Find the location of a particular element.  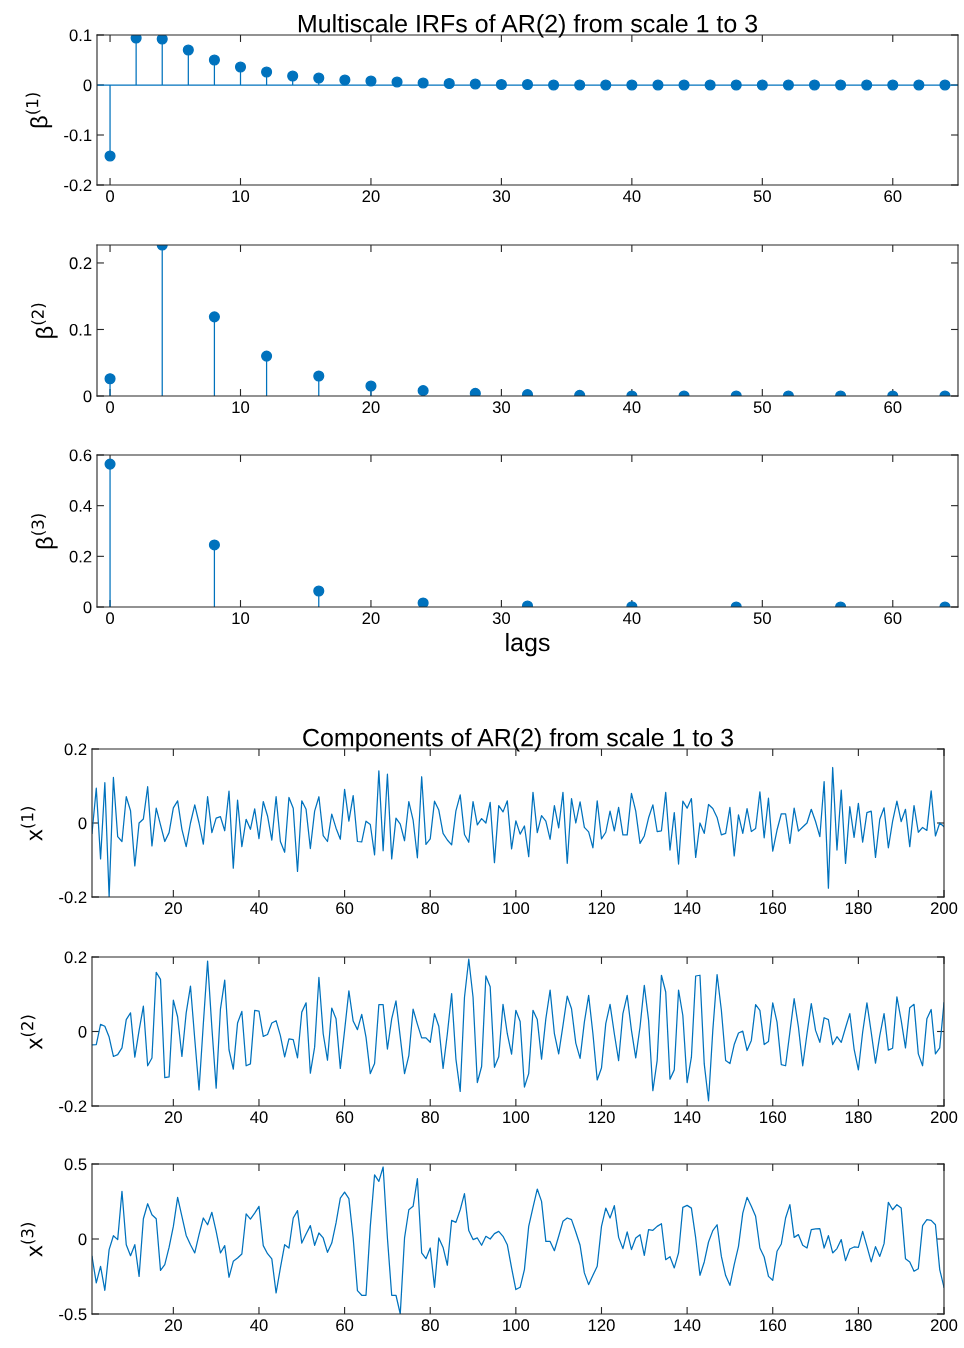

y-axis-title: β$^{(1)}$ is located at coordinates (39, 110).